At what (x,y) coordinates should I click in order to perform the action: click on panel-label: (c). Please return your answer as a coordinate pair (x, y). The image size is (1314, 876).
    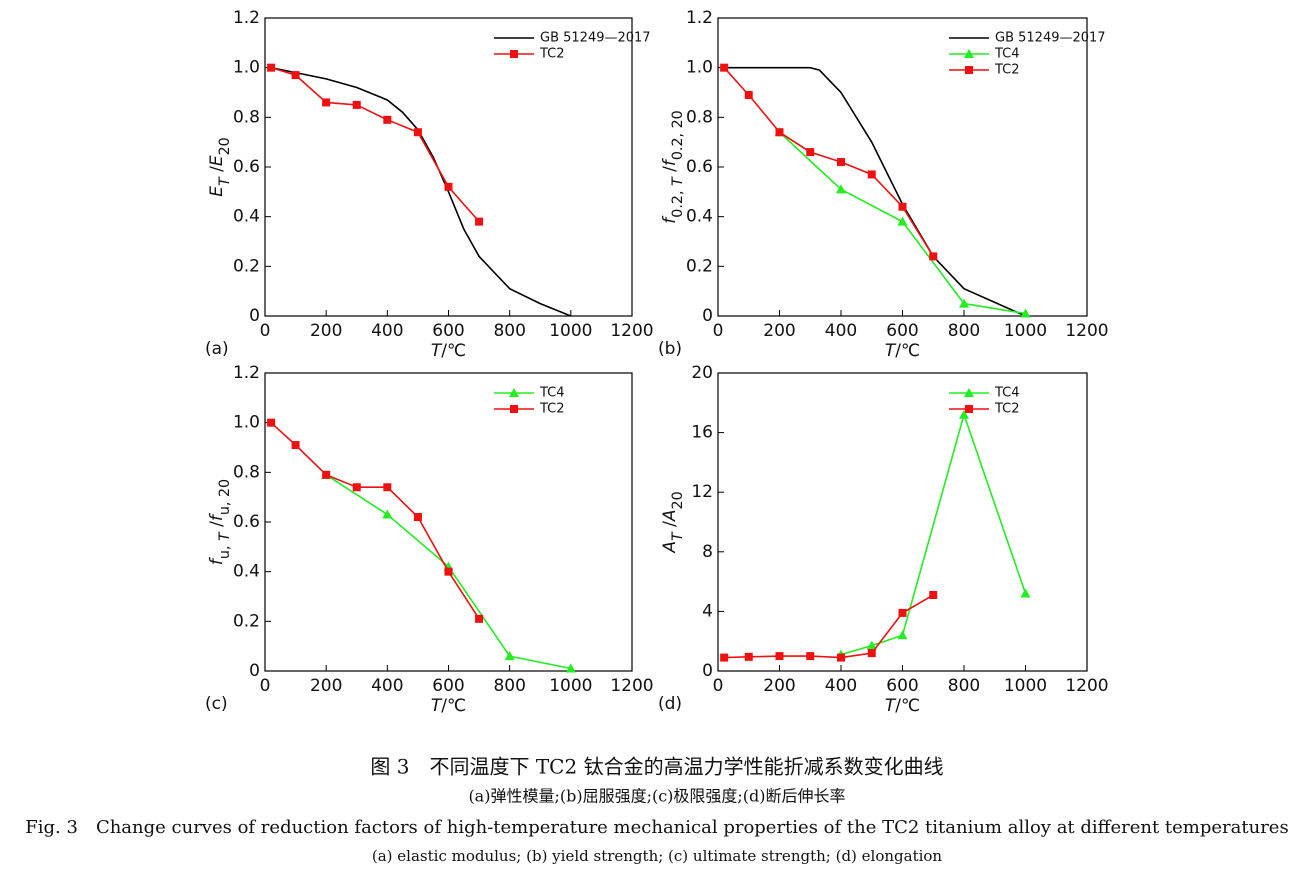
    Looking at the image, I should click on (216, 704).